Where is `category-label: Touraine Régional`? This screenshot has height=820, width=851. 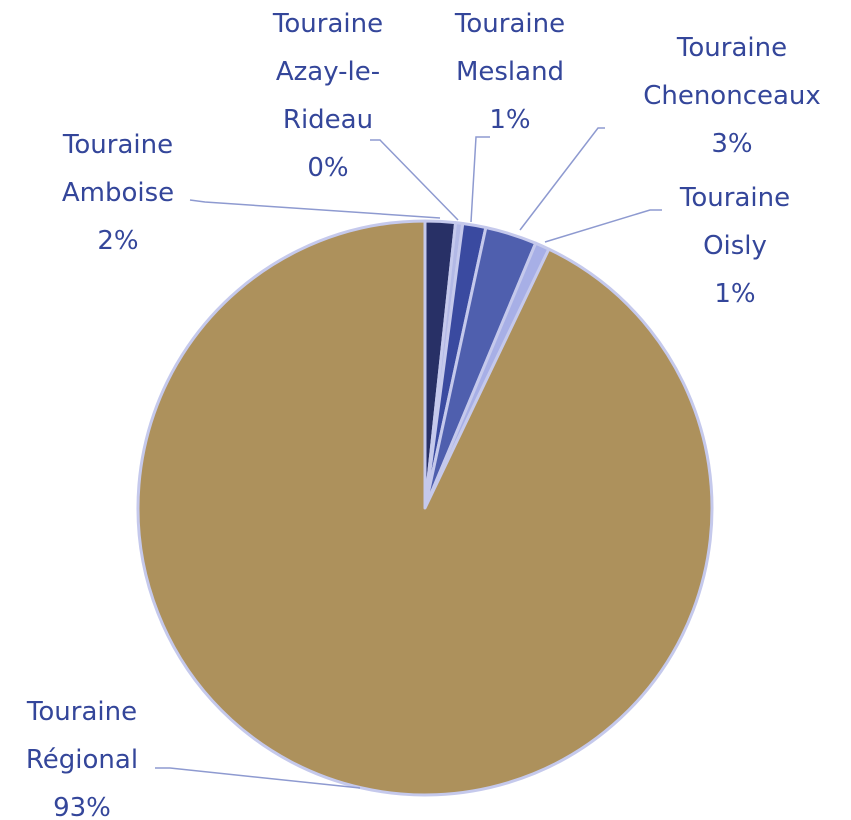 category-label: Touraine Régional is located at coordinates (82, 736).